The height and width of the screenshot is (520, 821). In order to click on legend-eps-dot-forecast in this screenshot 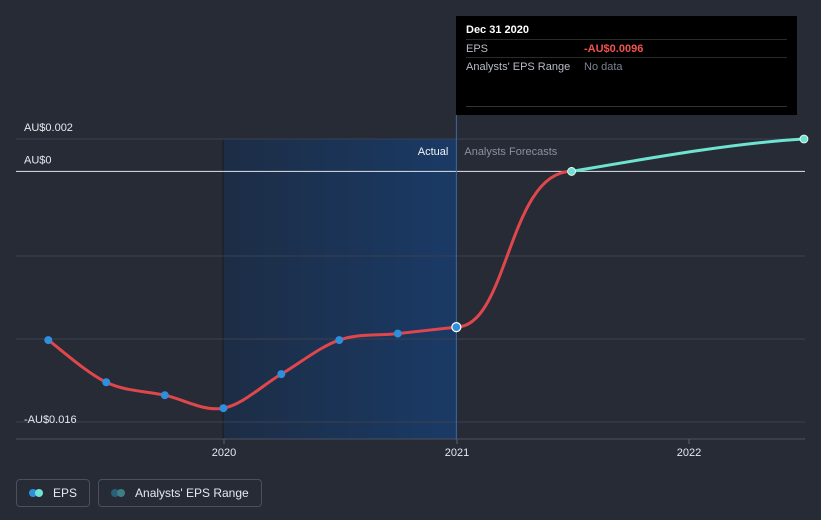, I will do `click(39, 493)`.